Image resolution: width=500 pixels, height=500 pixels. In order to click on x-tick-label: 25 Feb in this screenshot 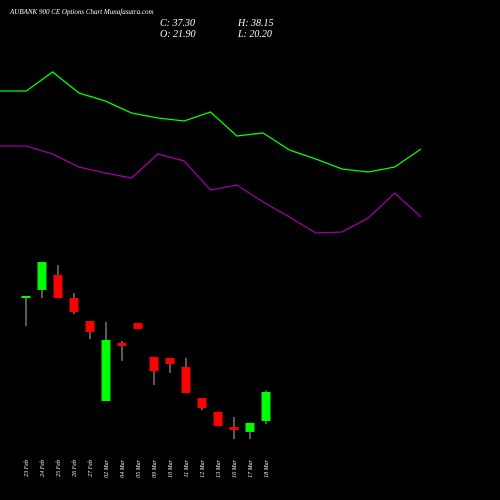, I will do `click(59, 468)`.